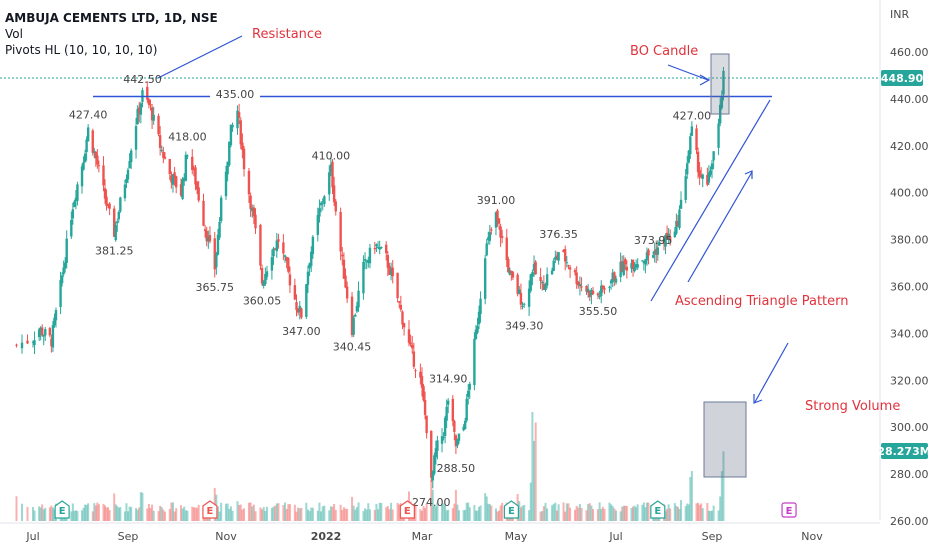 The image size is (932, 550). Describe the element at coordinates (725, 439) in the screenshot. I see `volume-highlight` at that location.